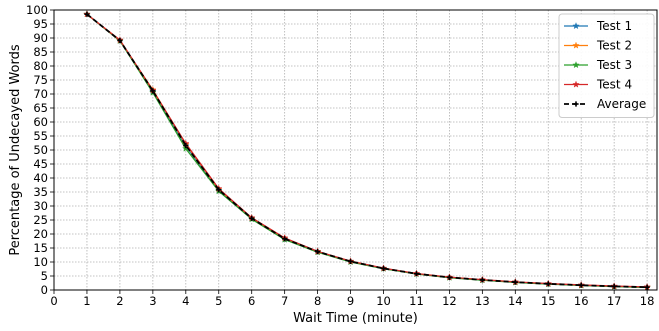 The image size is (659, 331). I want to click on x-tick-label: 16, so click(581, 301).